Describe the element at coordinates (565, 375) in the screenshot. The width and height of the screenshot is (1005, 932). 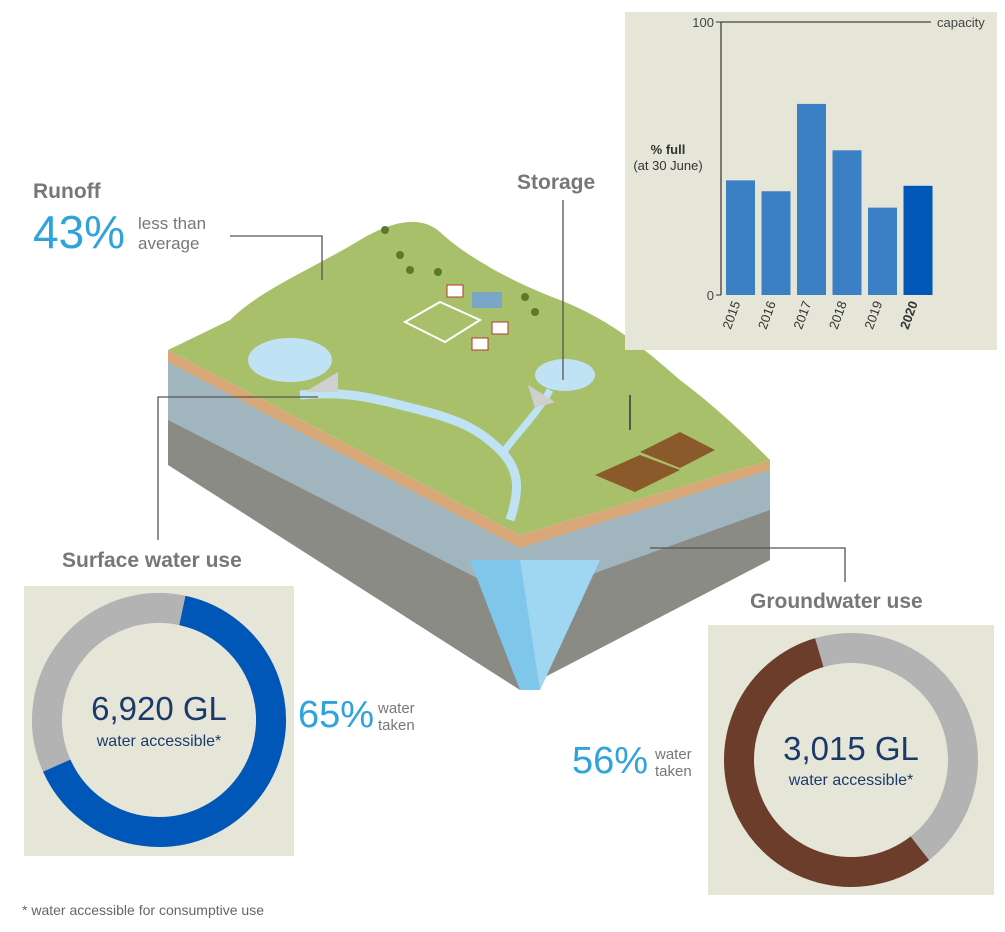
I see `lake-right` at that location.